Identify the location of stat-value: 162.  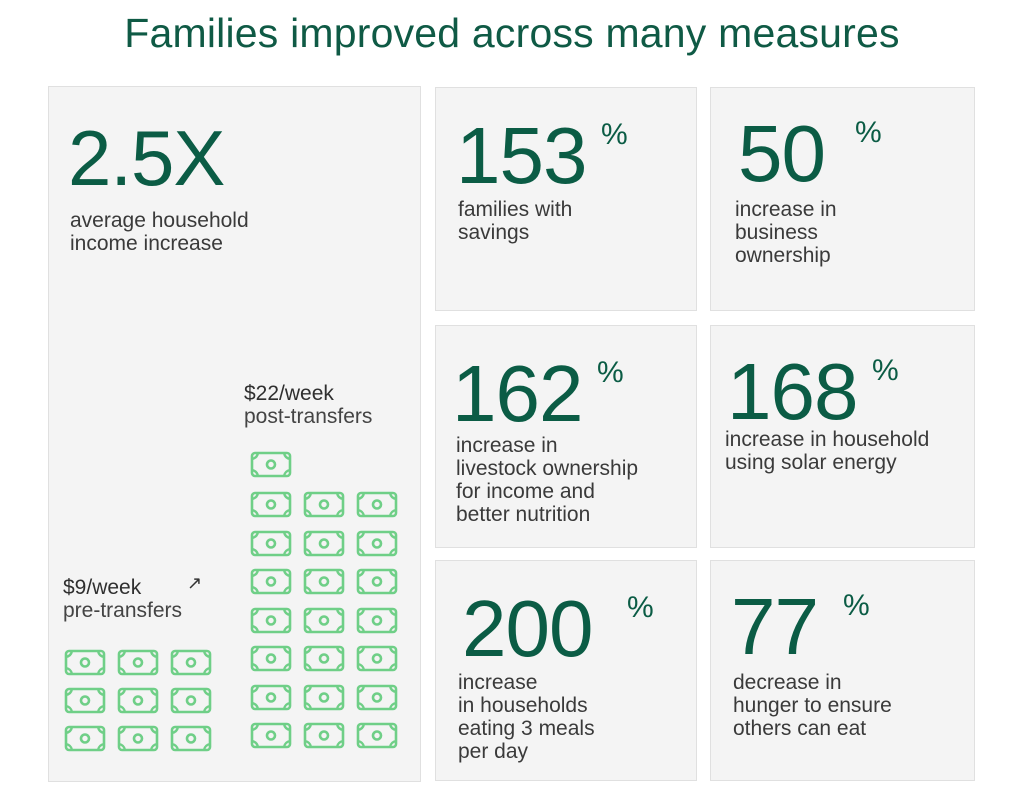
(517, 393).